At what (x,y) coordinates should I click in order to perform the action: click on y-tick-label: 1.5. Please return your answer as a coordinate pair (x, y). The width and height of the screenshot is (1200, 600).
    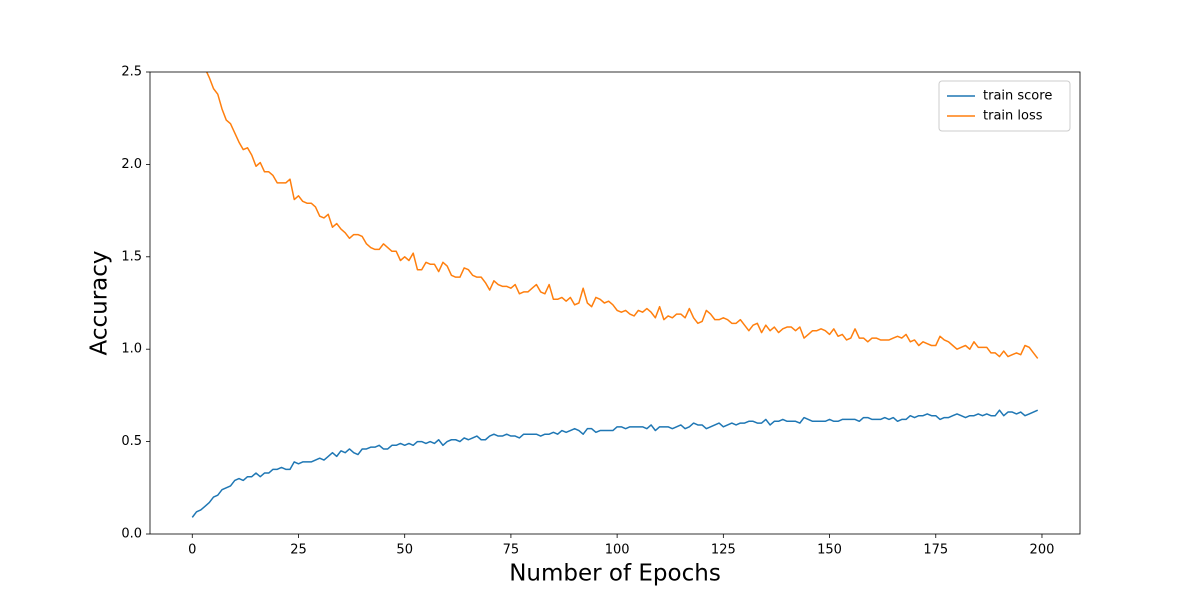
    Looking at the image, I should click on (131, 256).